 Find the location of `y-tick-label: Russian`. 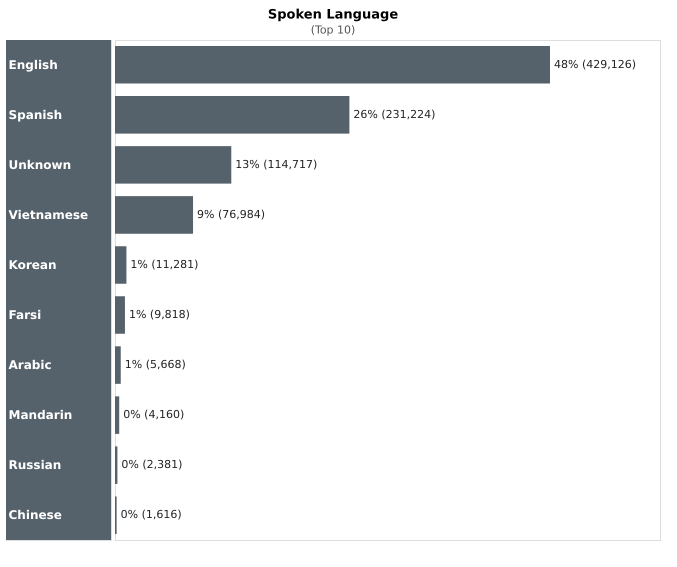

y-tick-label: Russian is located at coordinates (35, 465).